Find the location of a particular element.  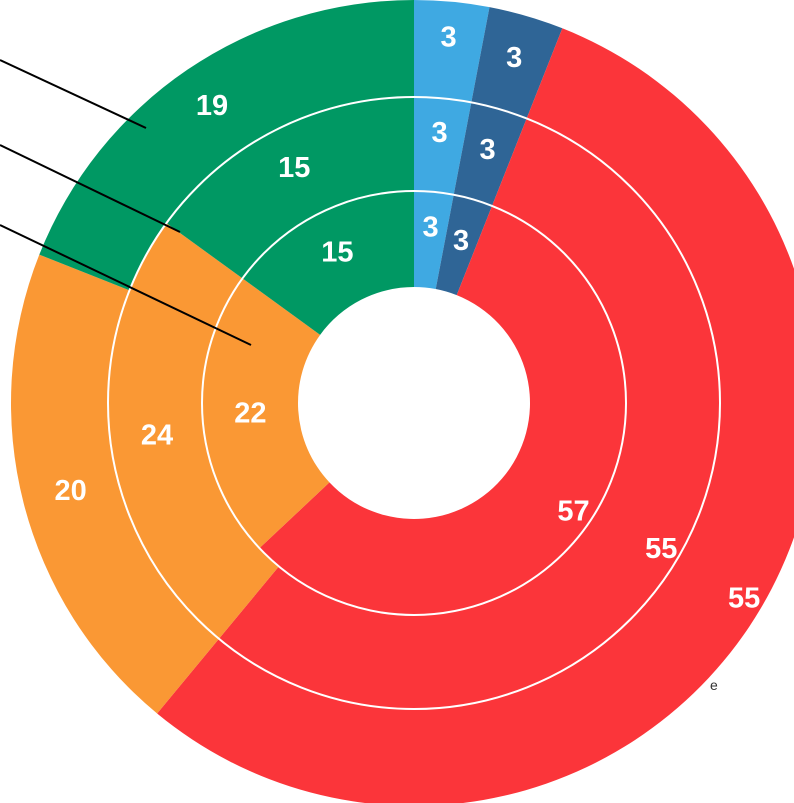

ring-3-label-2: 3 is located at coordinates (461, 241).